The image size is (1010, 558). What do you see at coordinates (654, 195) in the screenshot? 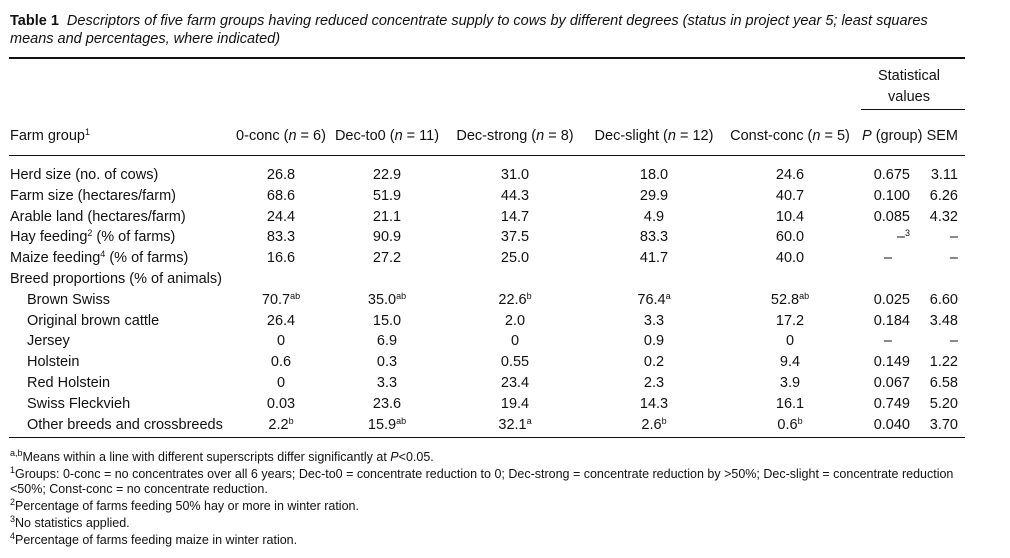
I see `table-cell: 29.9` at bounding box center [654, 195].